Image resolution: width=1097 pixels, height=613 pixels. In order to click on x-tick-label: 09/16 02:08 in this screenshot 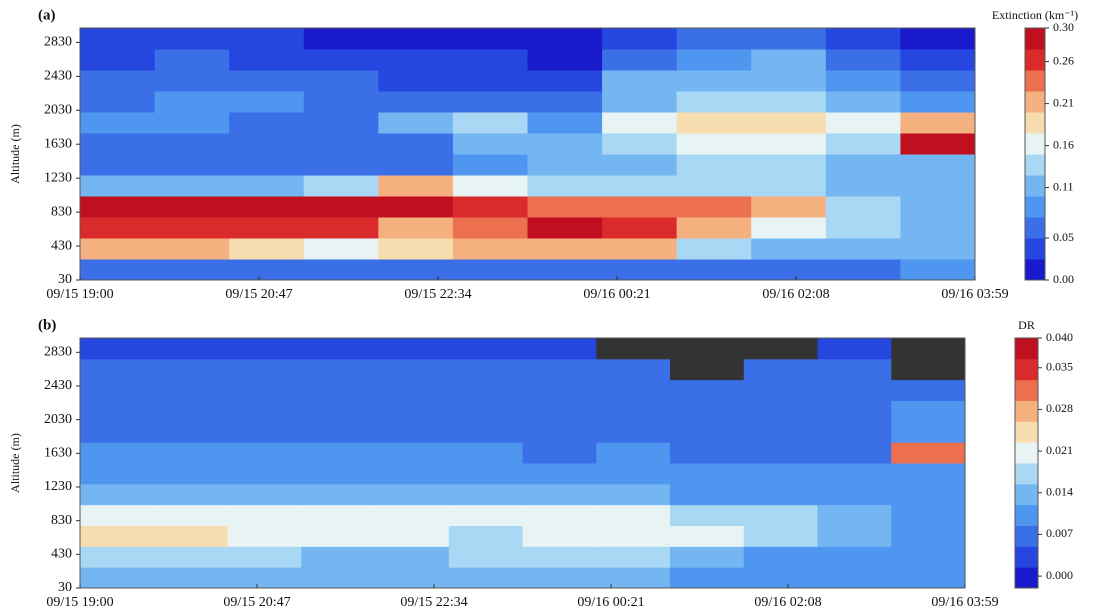, I will do `click(795, 294)`.